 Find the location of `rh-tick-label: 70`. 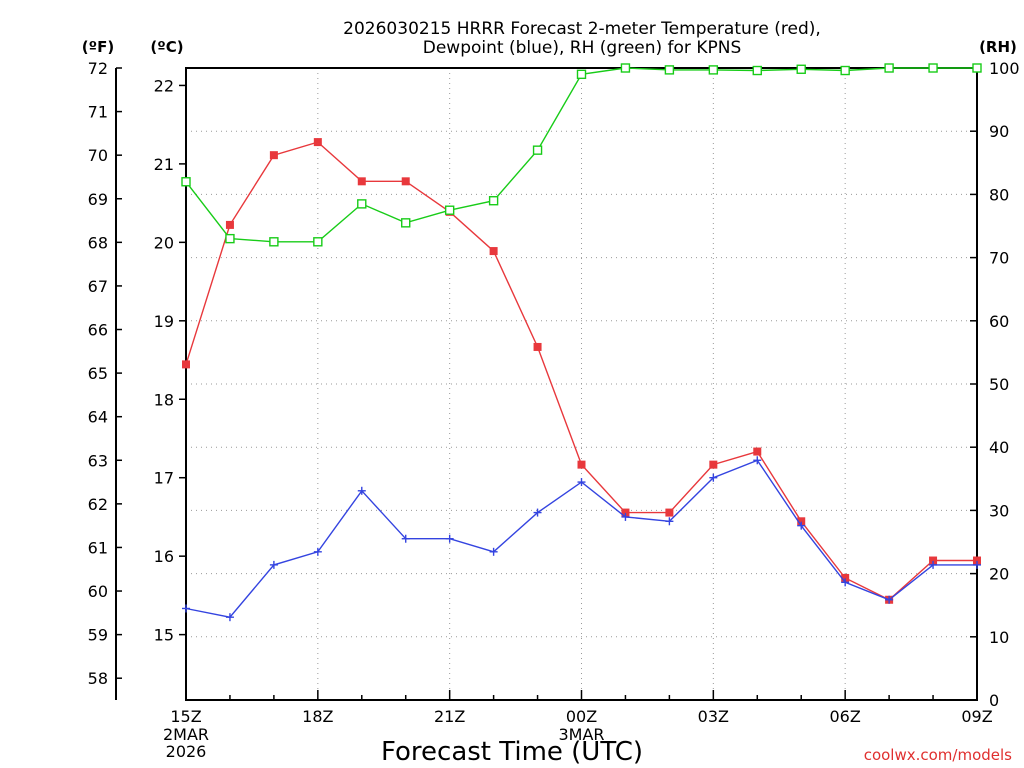

rh-tick-label: 70 is located at coordinates (999, 258).